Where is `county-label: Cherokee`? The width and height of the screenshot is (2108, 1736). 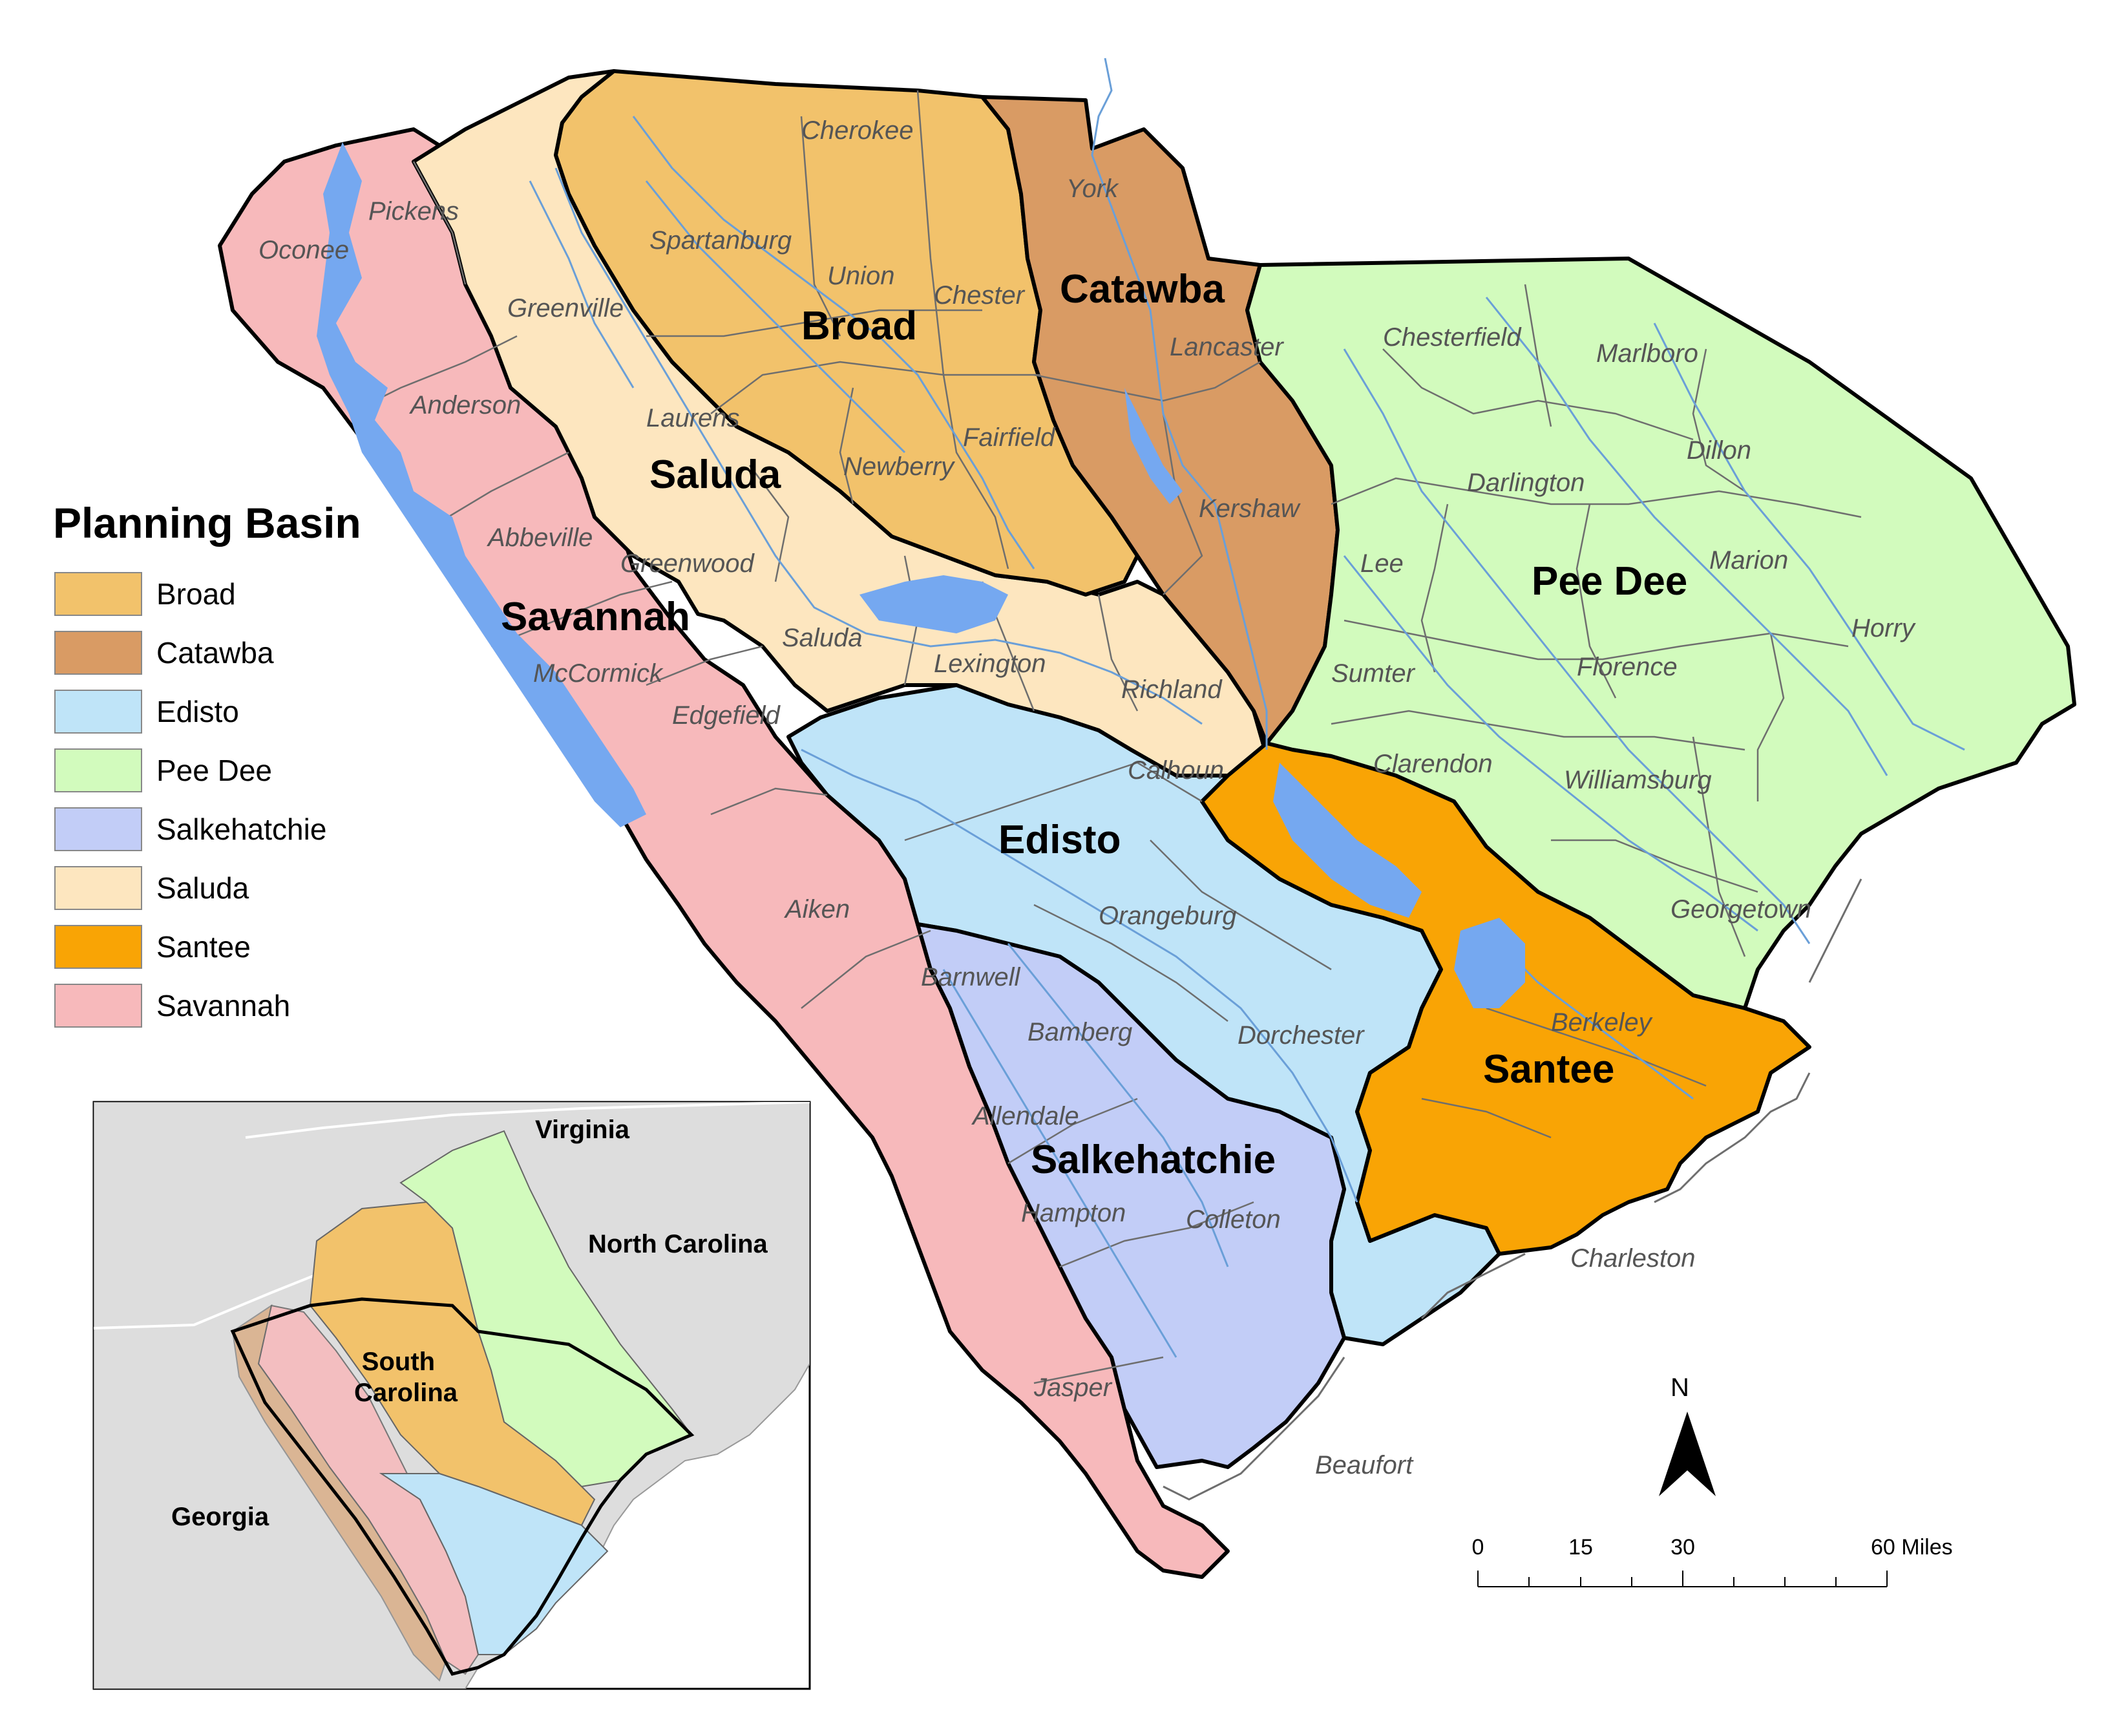 county-label: Cherokee is located at coordinates (857, 130).